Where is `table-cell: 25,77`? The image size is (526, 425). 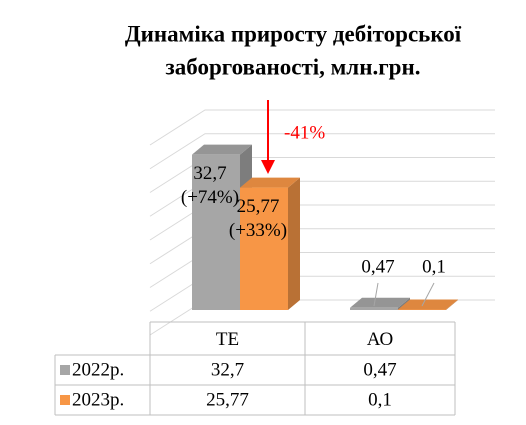
table-cell: 25,77 is located at coordinates (227, 399).